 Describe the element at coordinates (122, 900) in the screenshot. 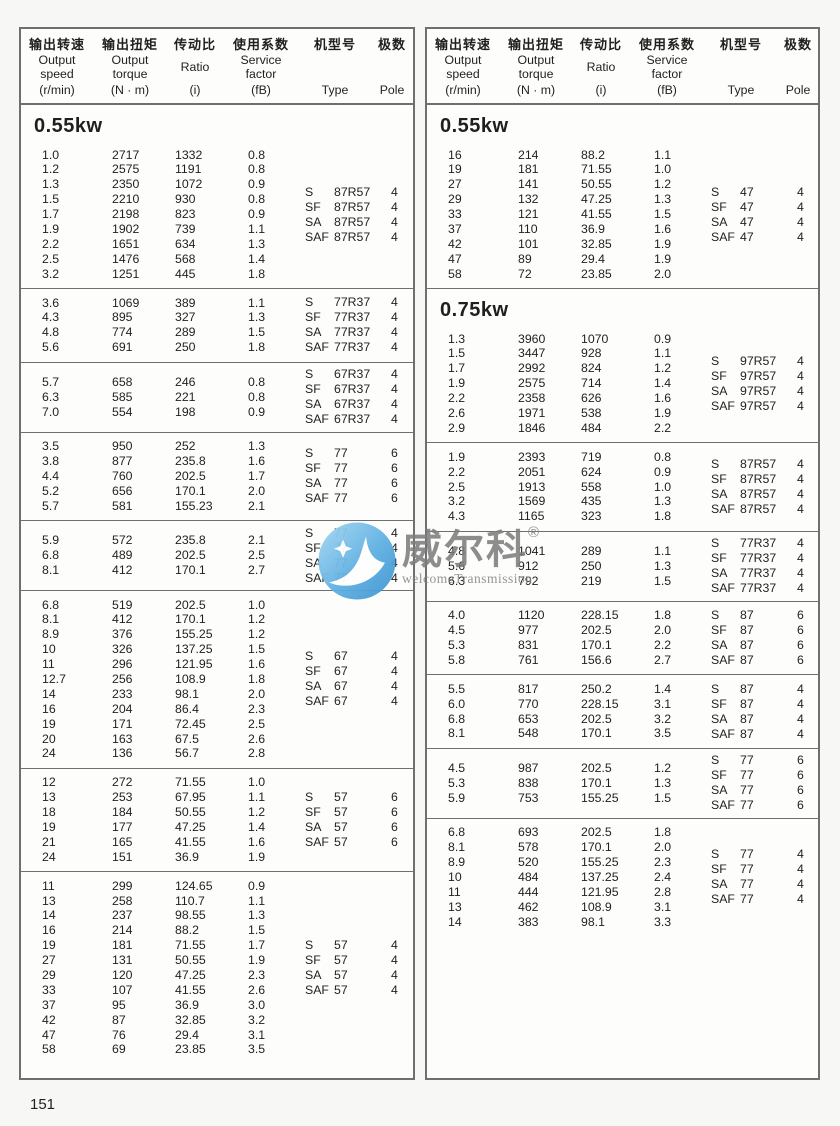

I see `output-torque-value: 258` at that location.